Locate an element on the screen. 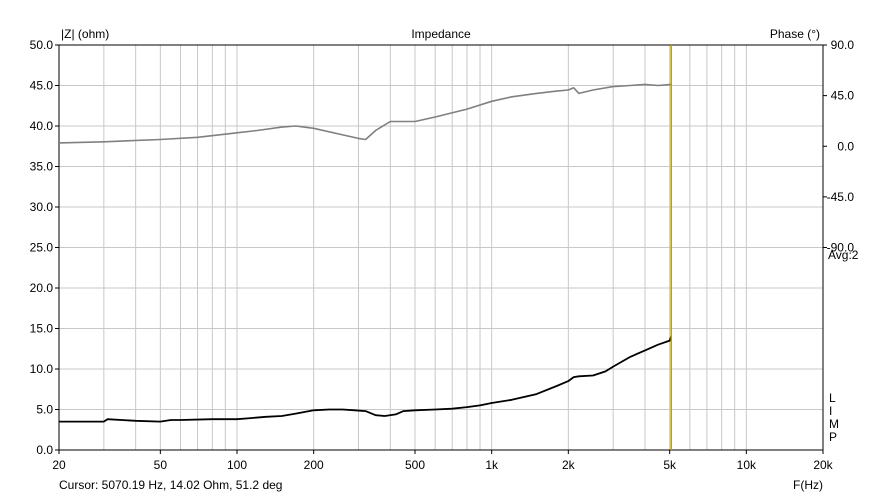 This screenshot has height=495, width=882. y-tick-label: 50.0 is located at coordinates (42, 45).